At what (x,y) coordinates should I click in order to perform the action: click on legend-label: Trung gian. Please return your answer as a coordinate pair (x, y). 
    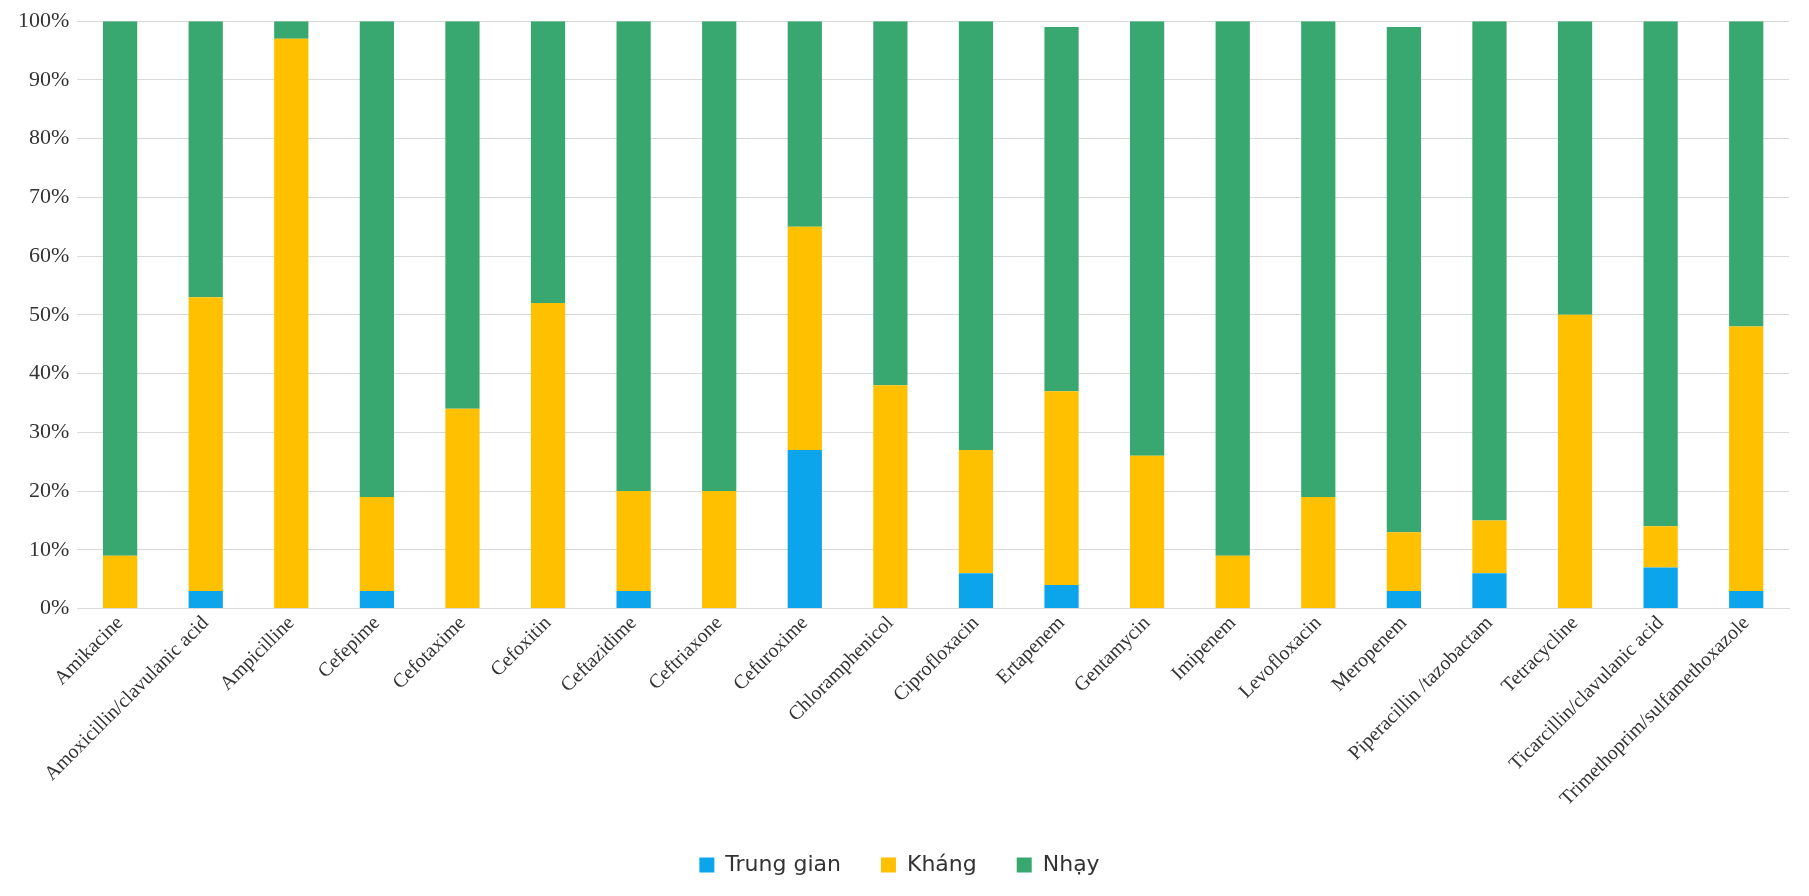
    Looking at the image, I should click on (782, 863).